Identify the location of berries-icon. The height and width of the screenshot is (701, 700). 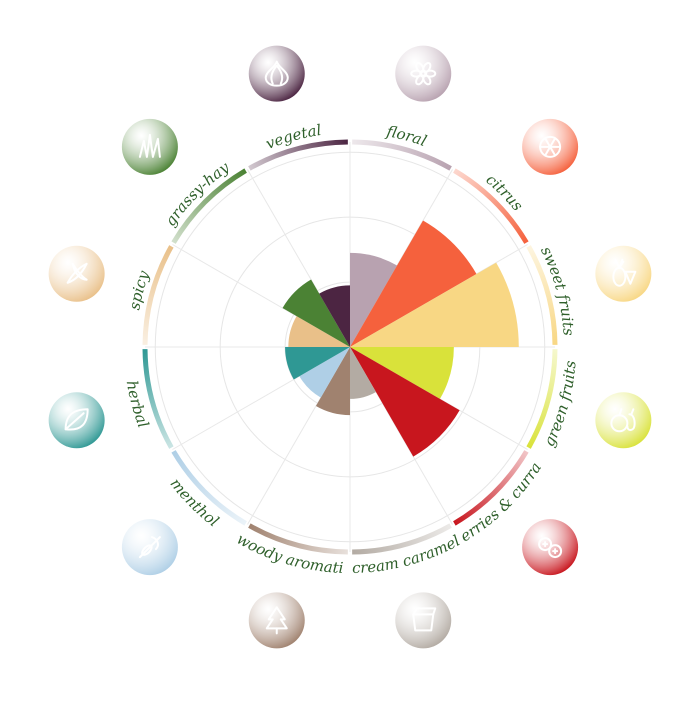
(550, 548).